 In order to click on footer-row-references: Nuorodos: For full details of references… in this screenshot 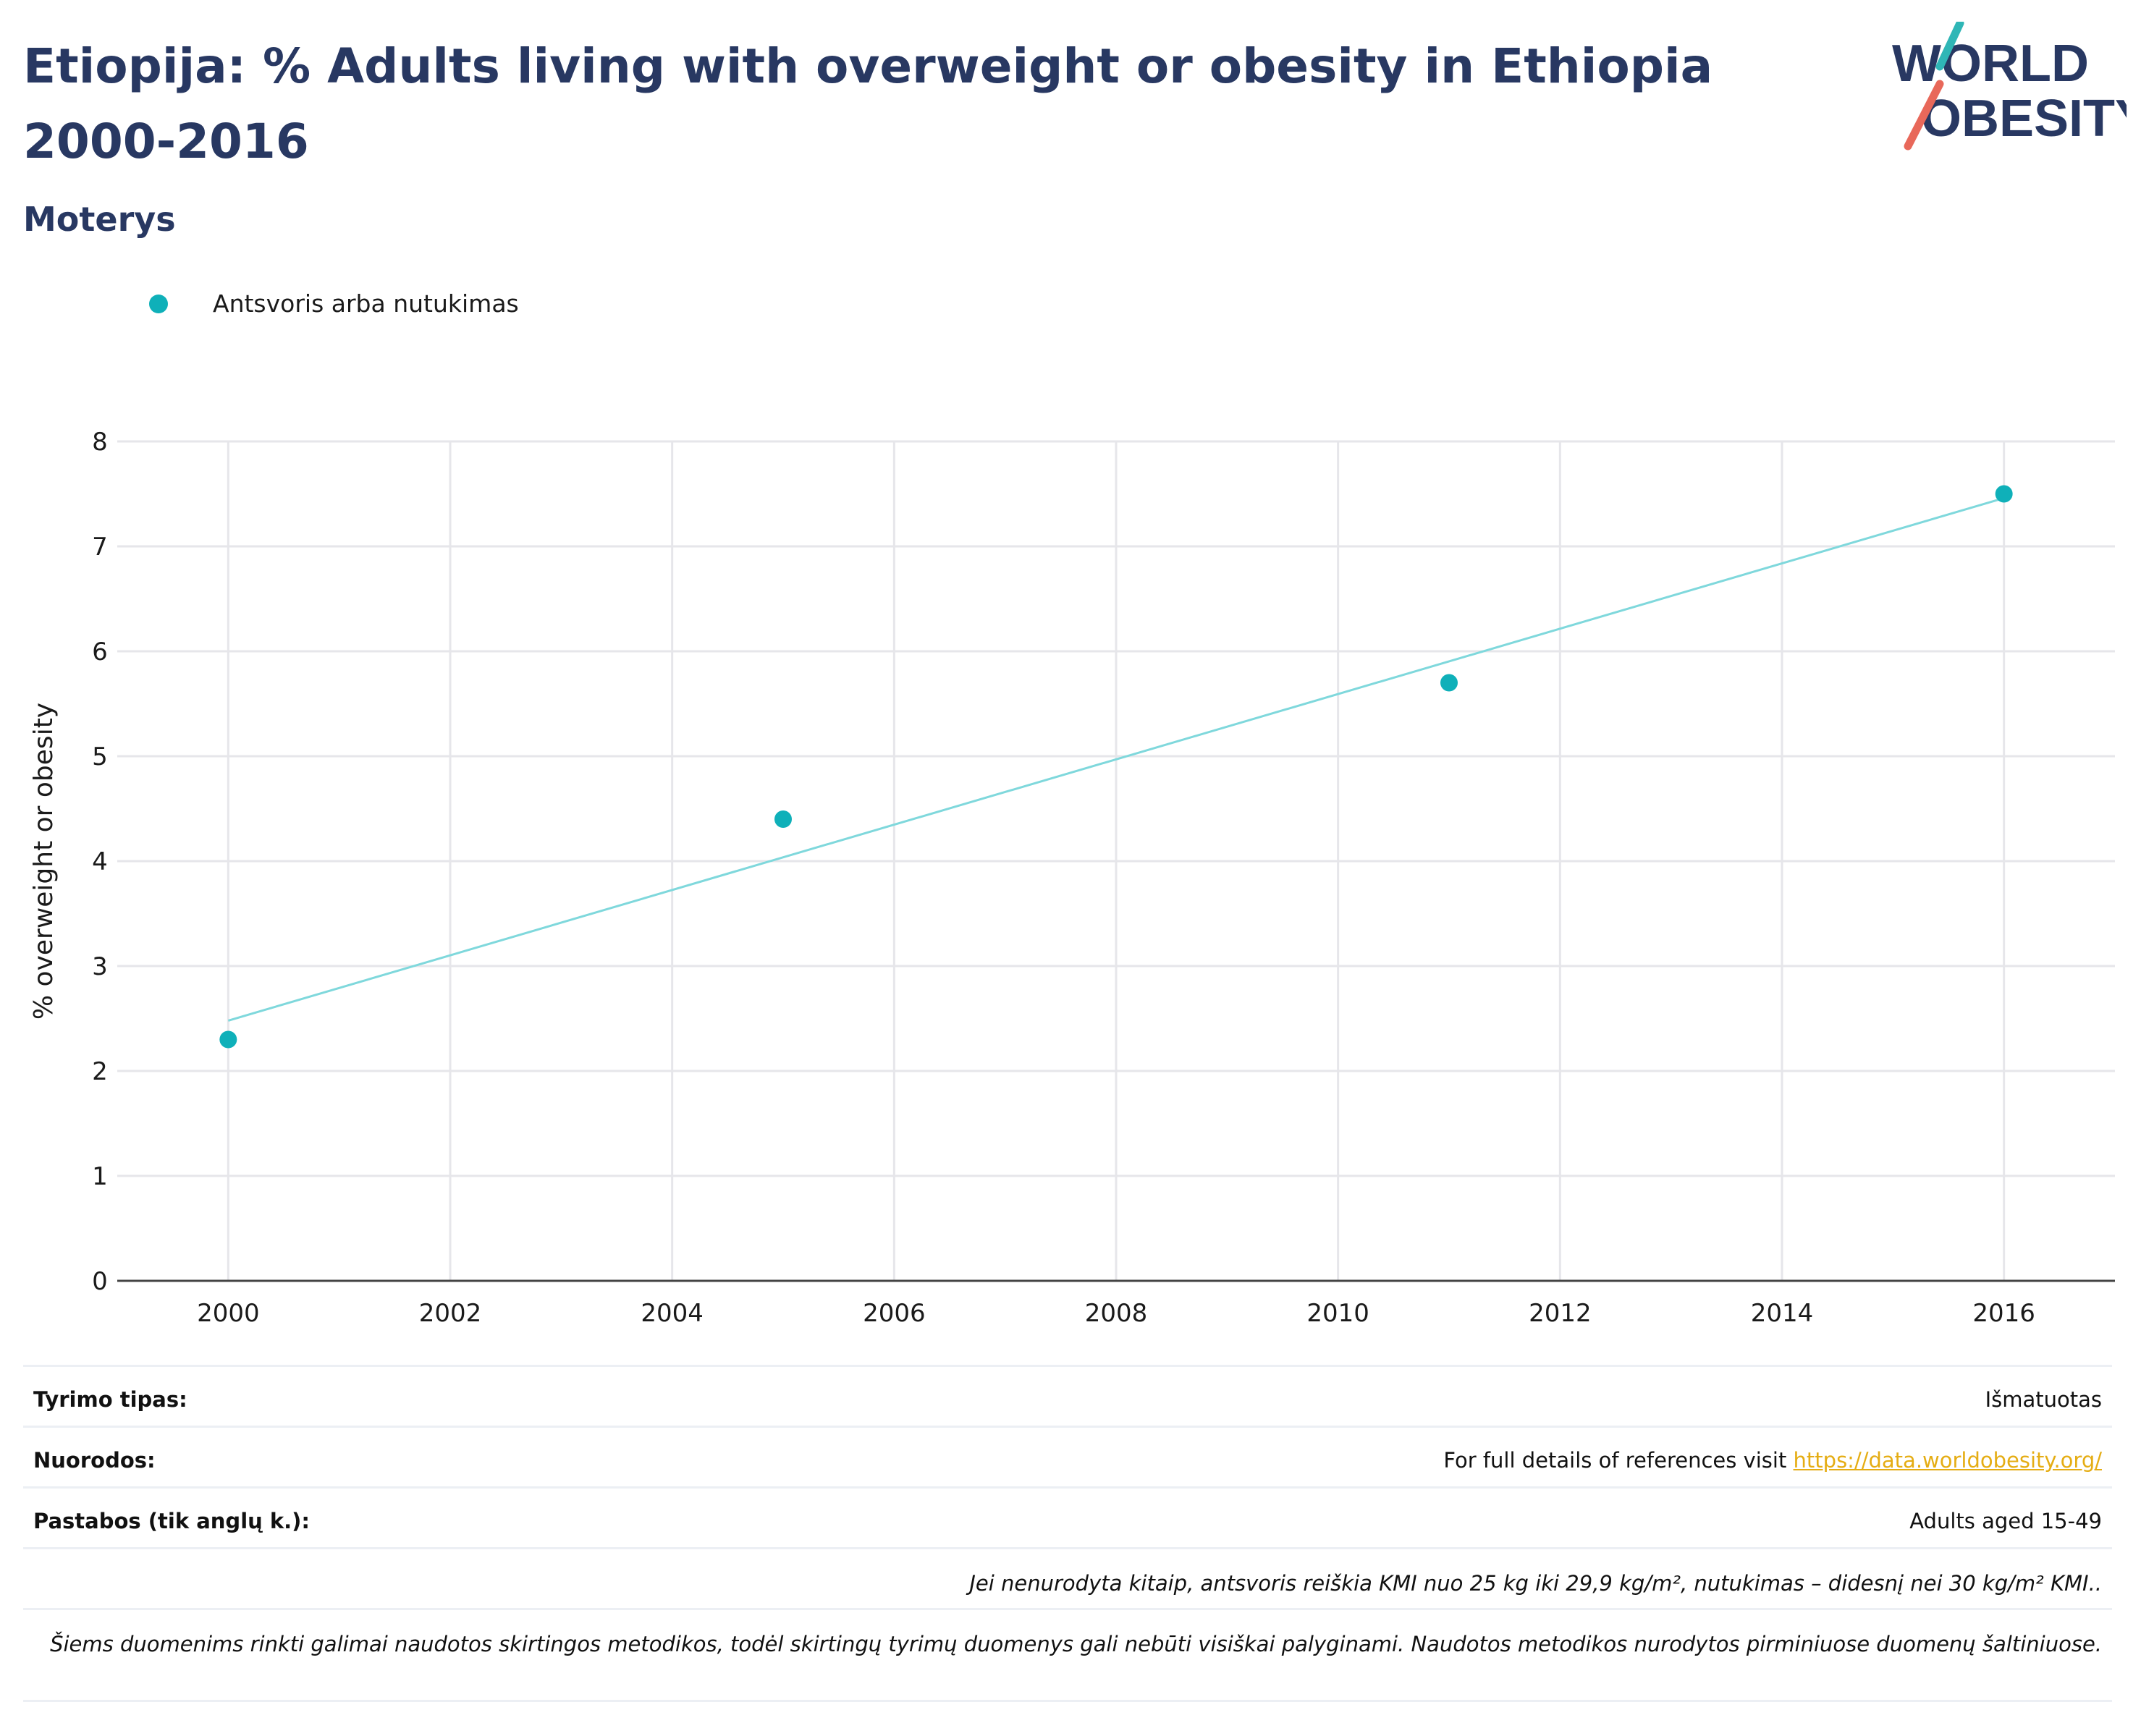, I will do `click(1067, 1457)`.